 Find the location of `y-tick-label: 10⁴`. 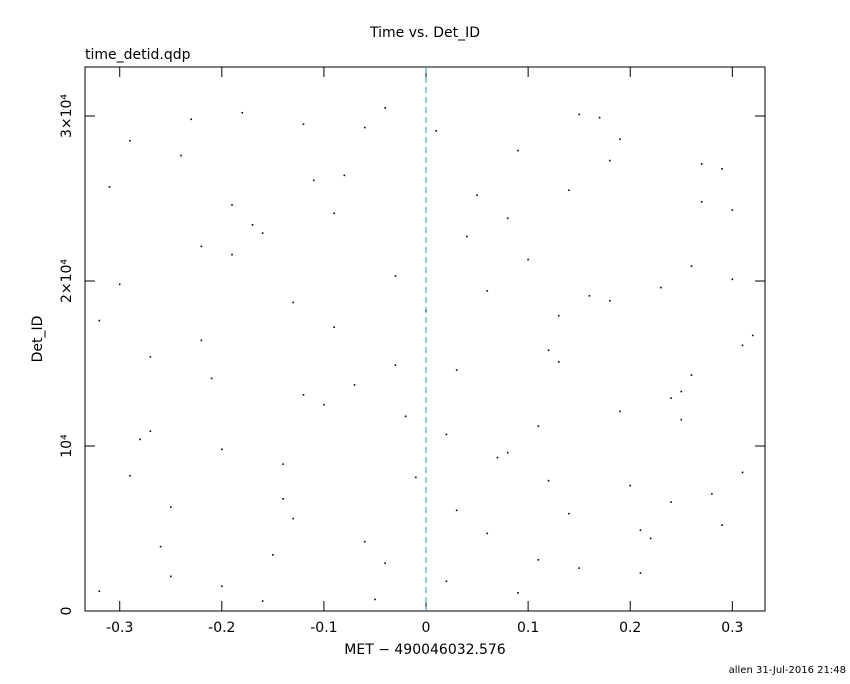

y-tick-label: 10⁴ is located at coordinates (67, 446).